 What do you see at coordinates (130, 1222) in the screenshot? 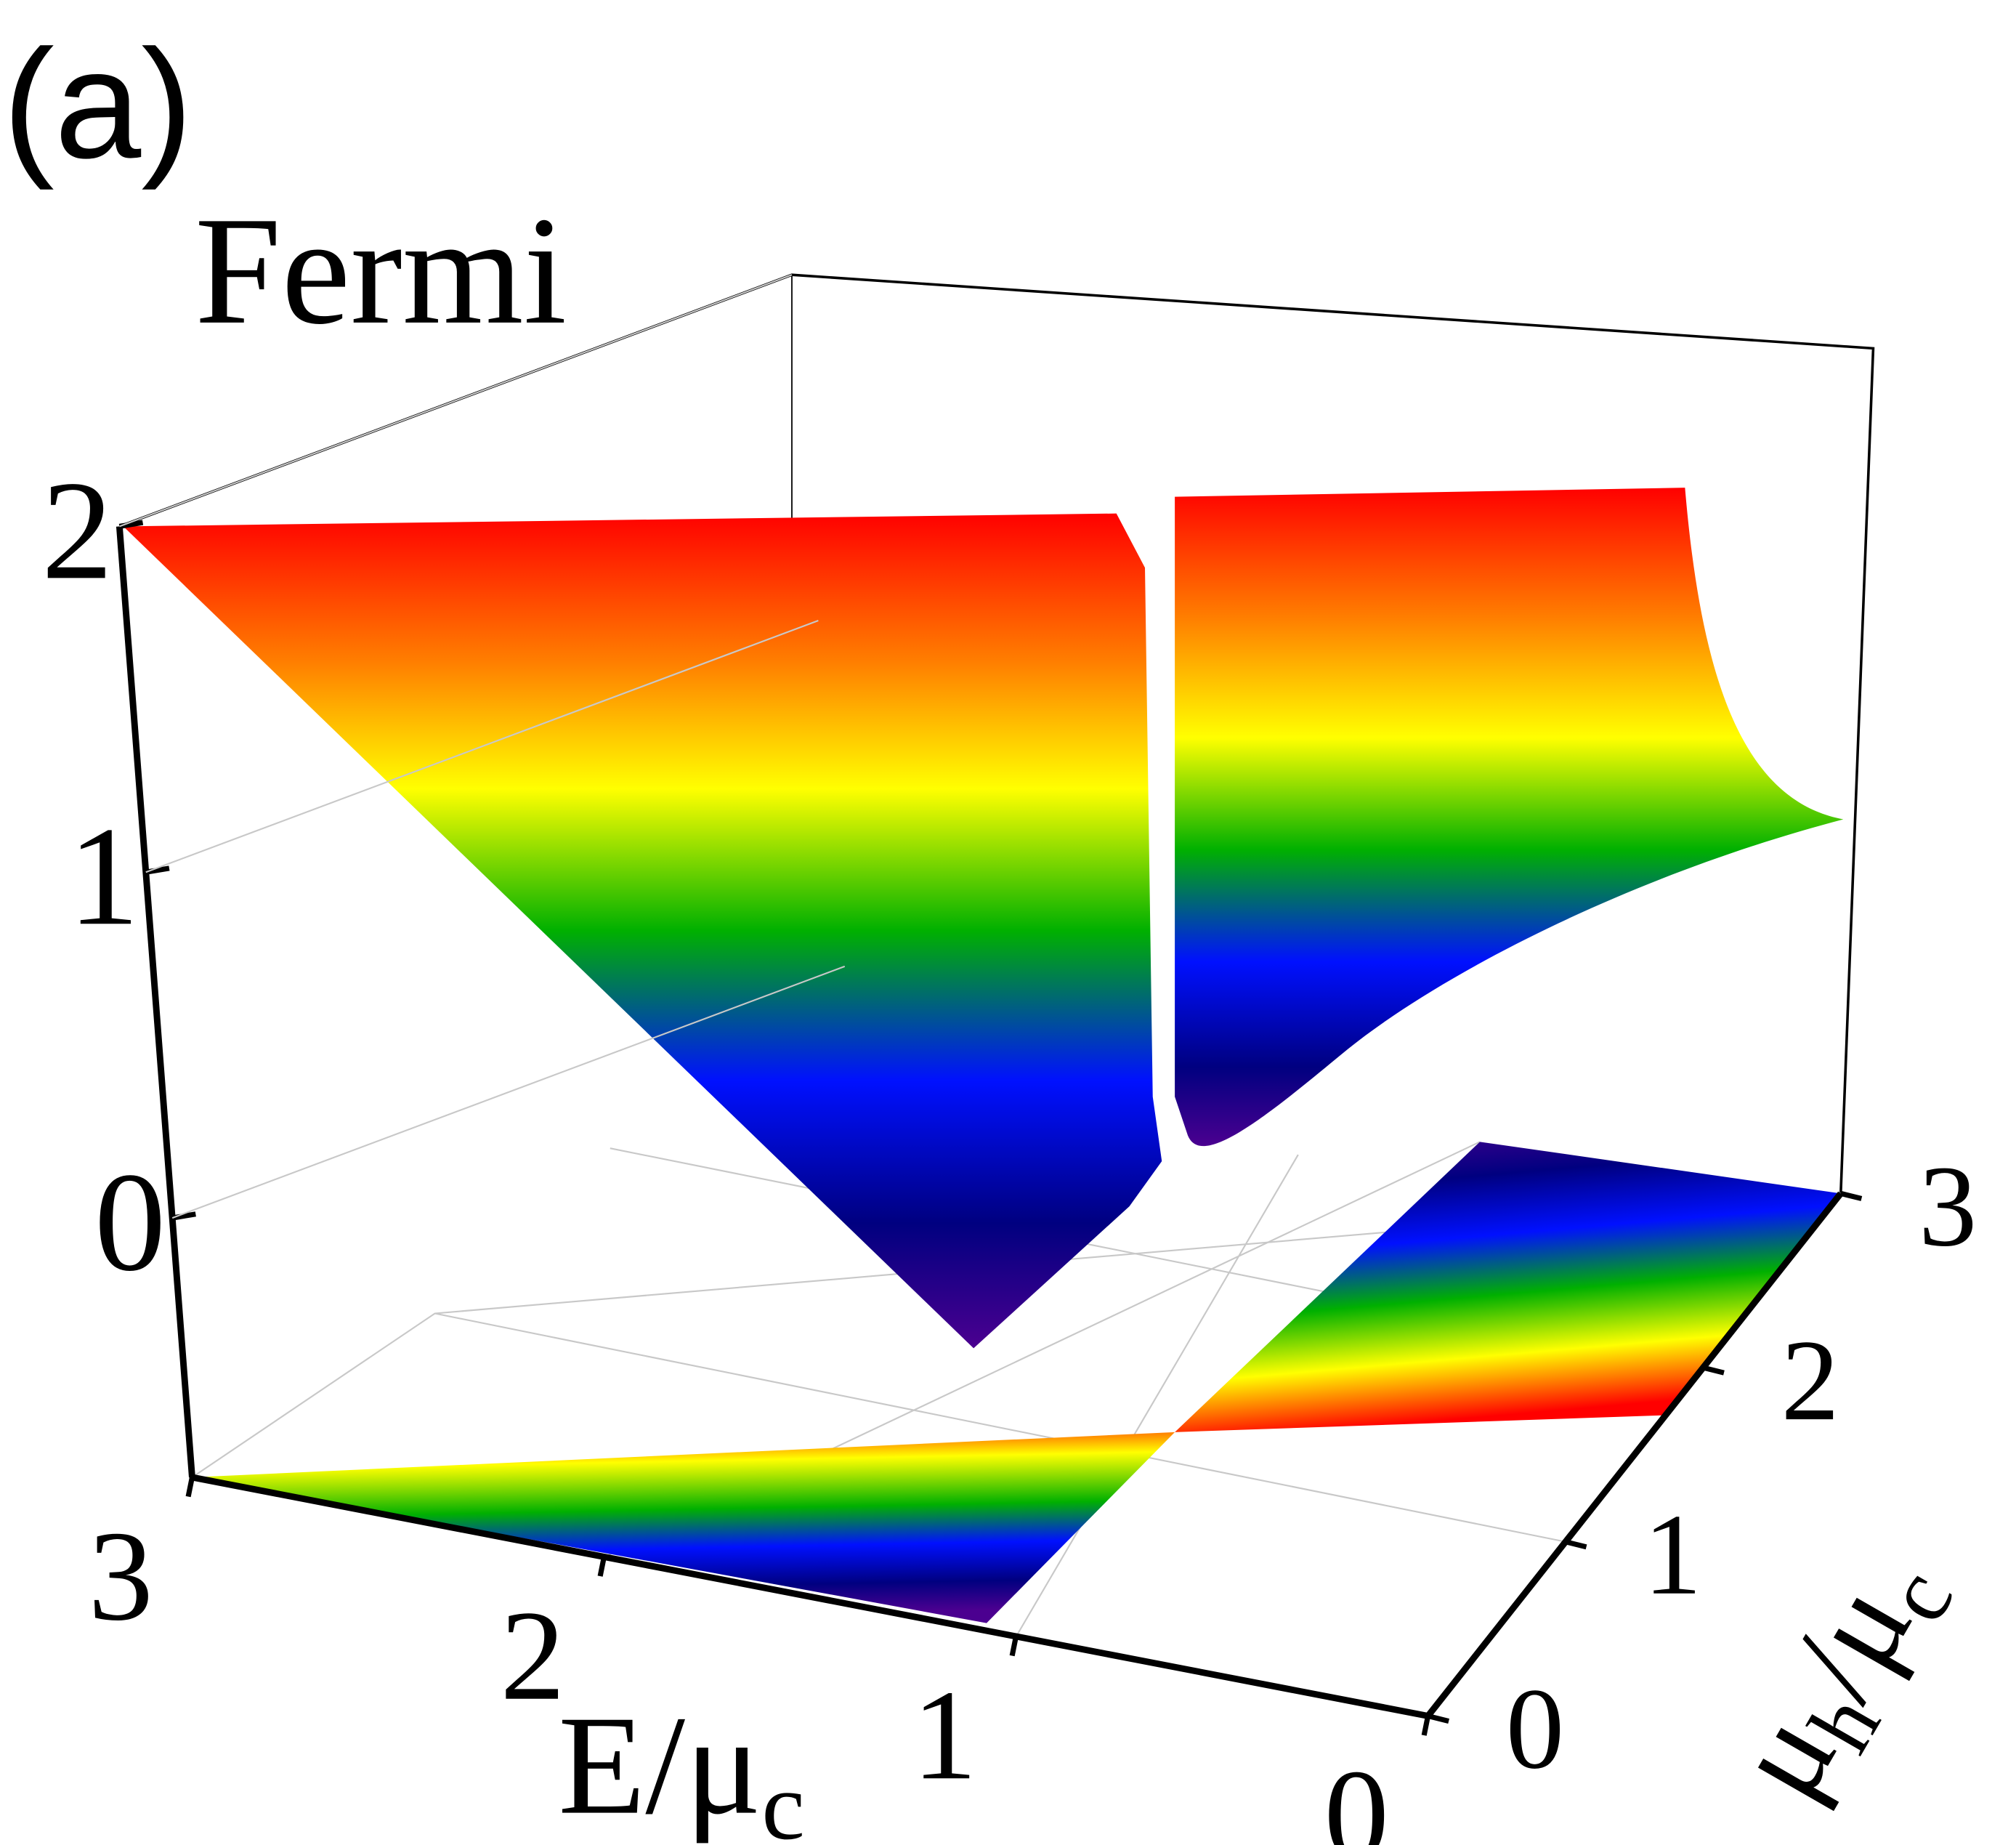
I see `z-tick-label: 0` at bounding box center [130, 1222].